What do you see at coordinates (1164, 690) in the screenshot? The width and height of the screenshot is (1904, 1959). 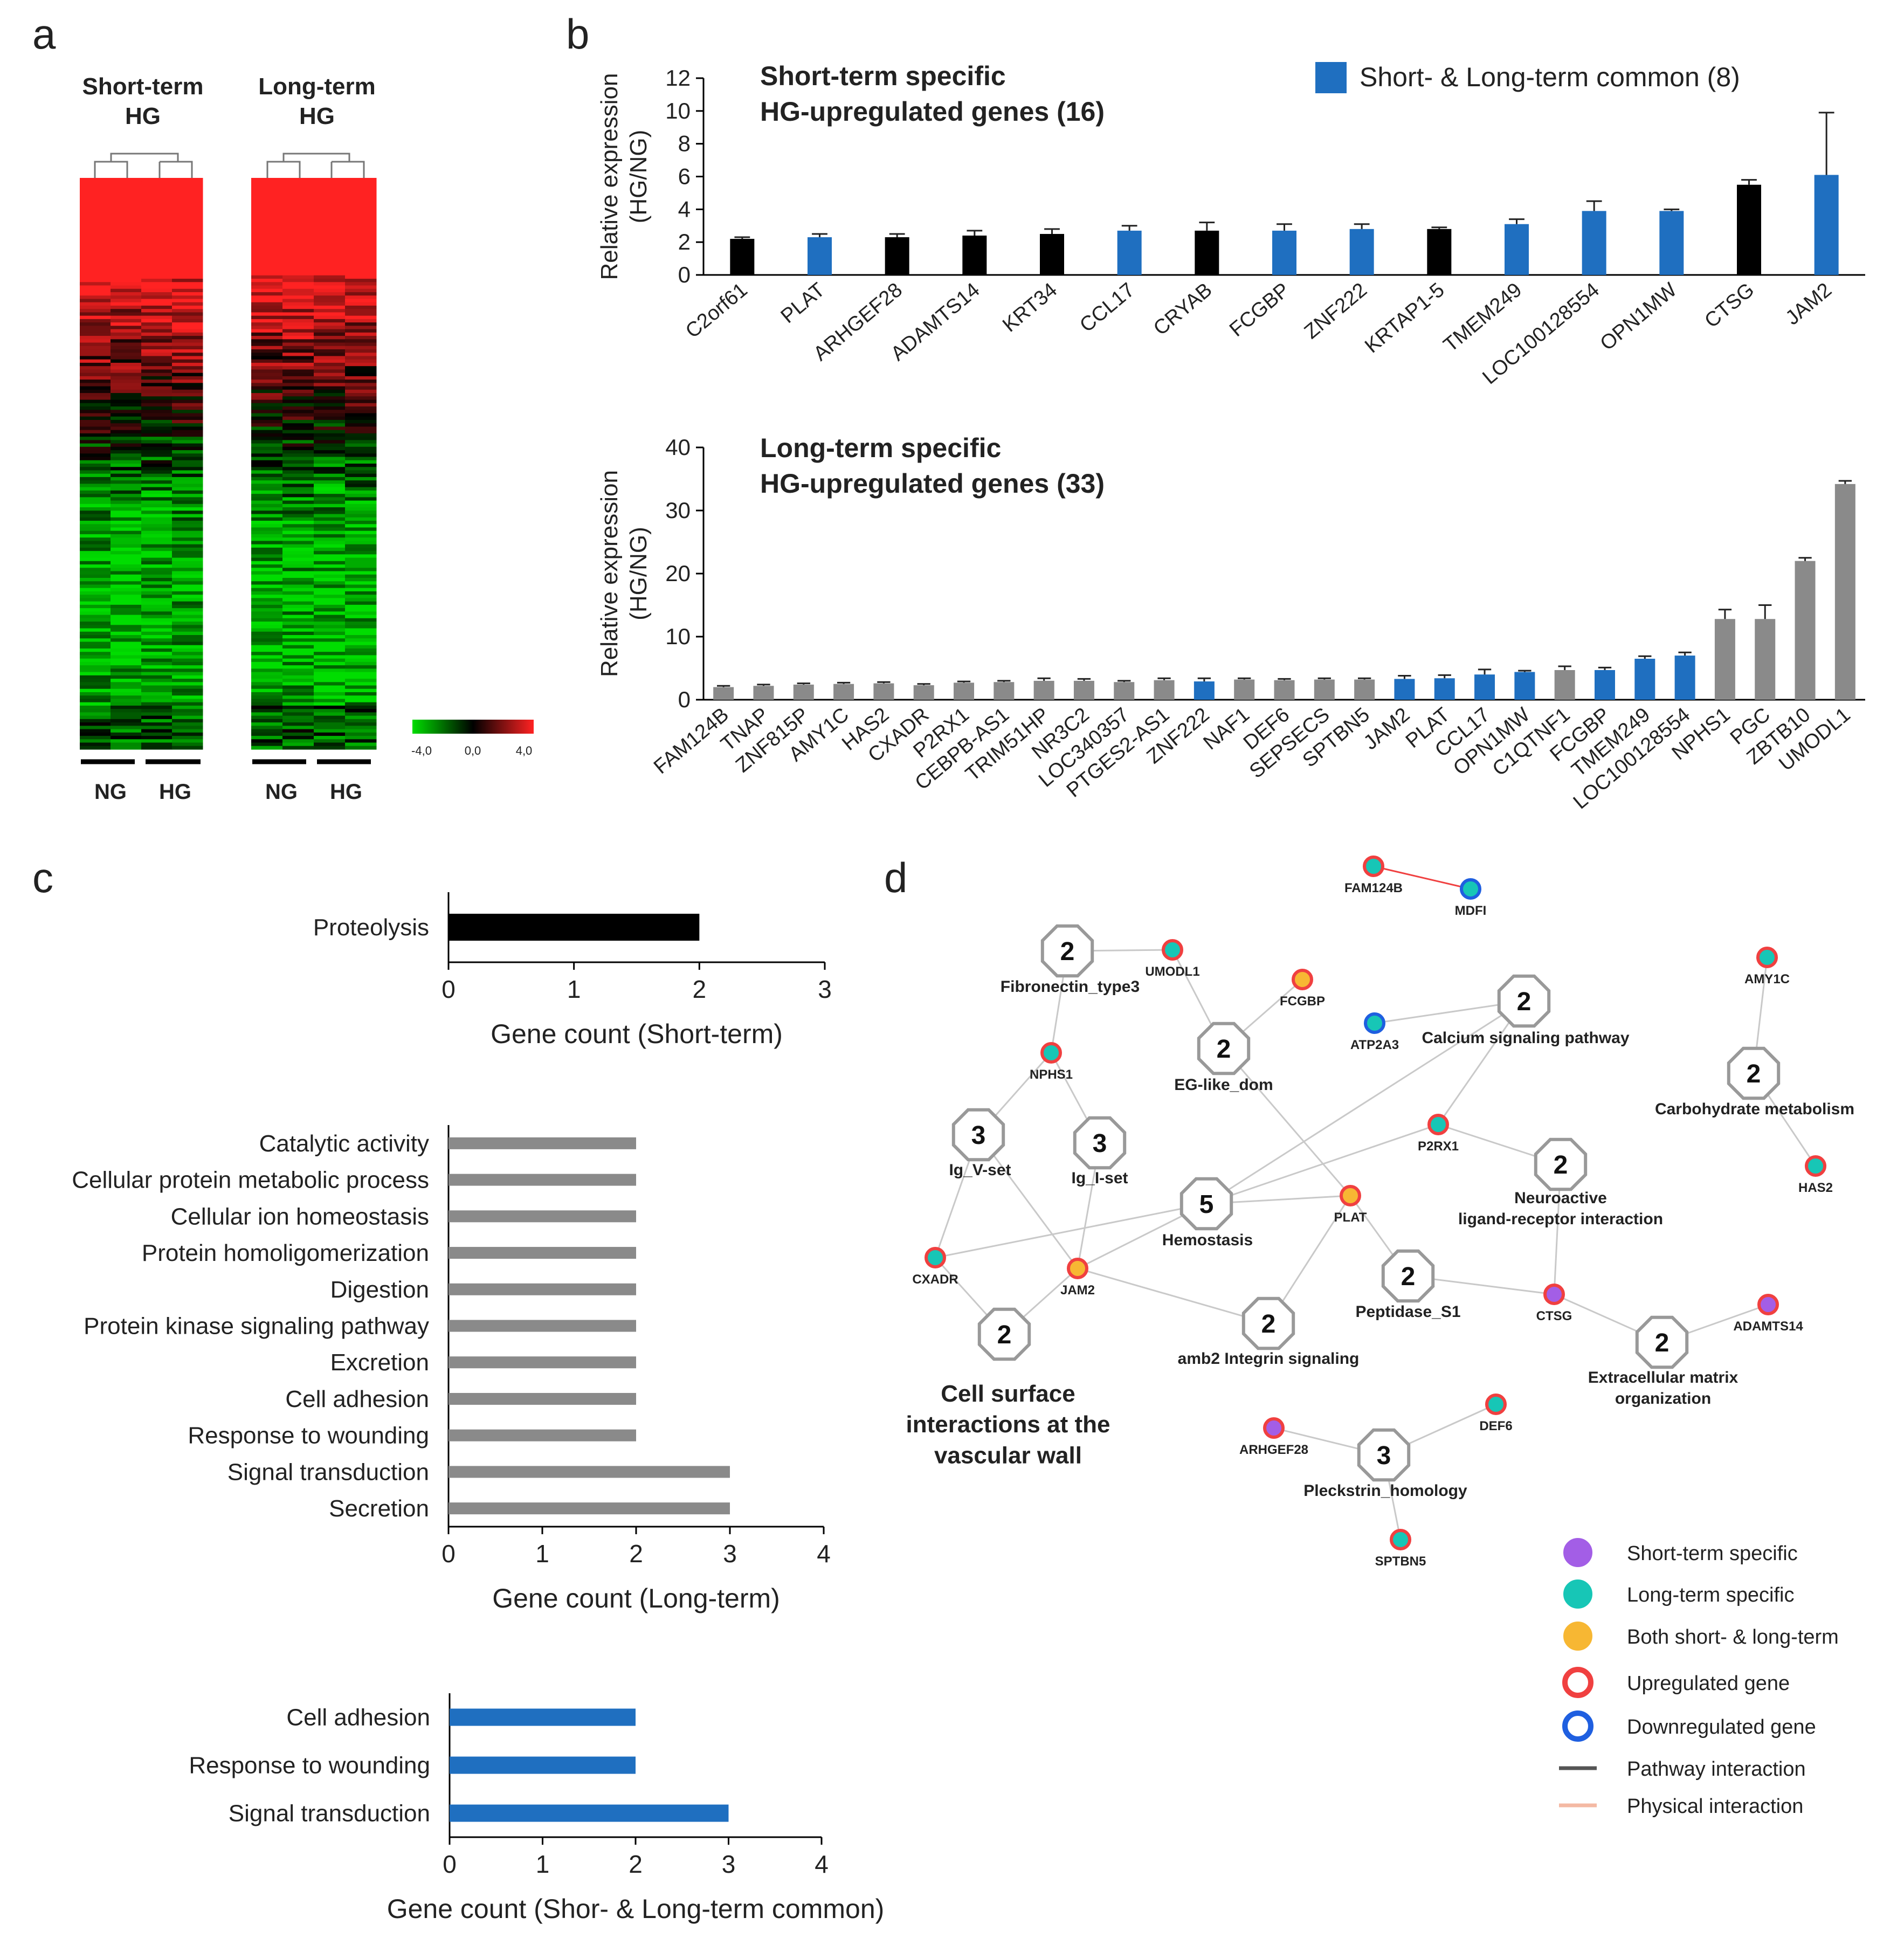 I see `bar-PTGES2-AS1` at bounding box center [1164, 690].